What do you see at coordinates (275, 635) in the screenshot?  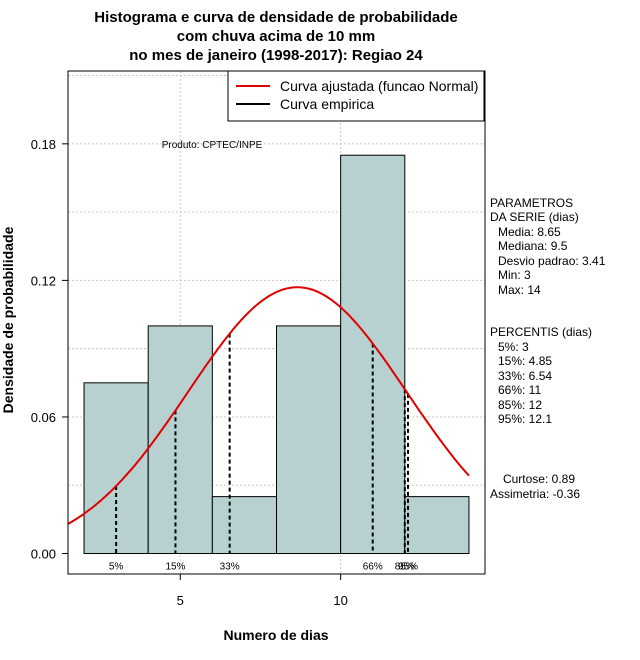 I see `x-axis-label: Numero de dias` at bounding box center [275, 635].